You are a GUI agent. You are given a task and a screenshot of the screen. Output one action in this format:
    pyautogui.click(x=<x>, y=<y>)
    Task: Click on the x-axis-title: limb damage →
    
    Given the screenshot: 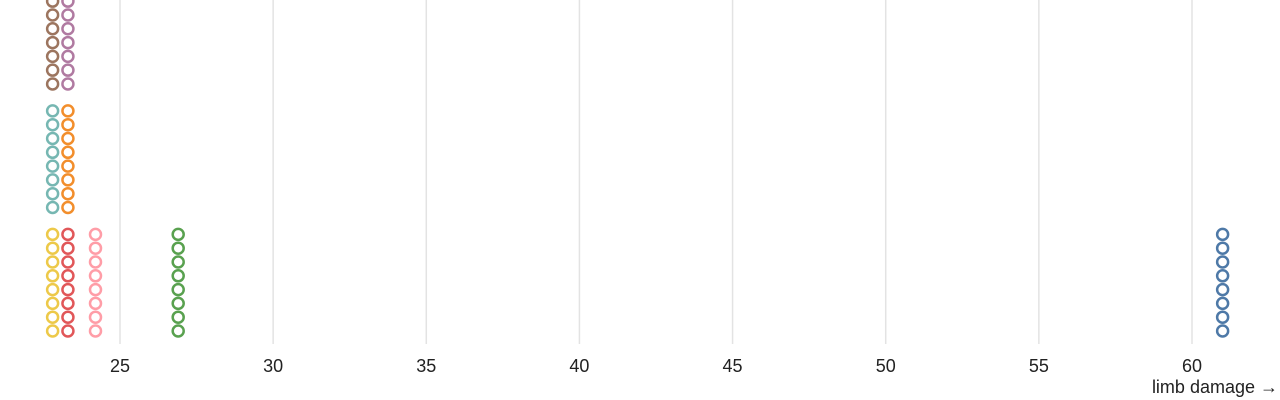 What is the action you would take?
    pyautogui.click(x=1215, y=387)
    